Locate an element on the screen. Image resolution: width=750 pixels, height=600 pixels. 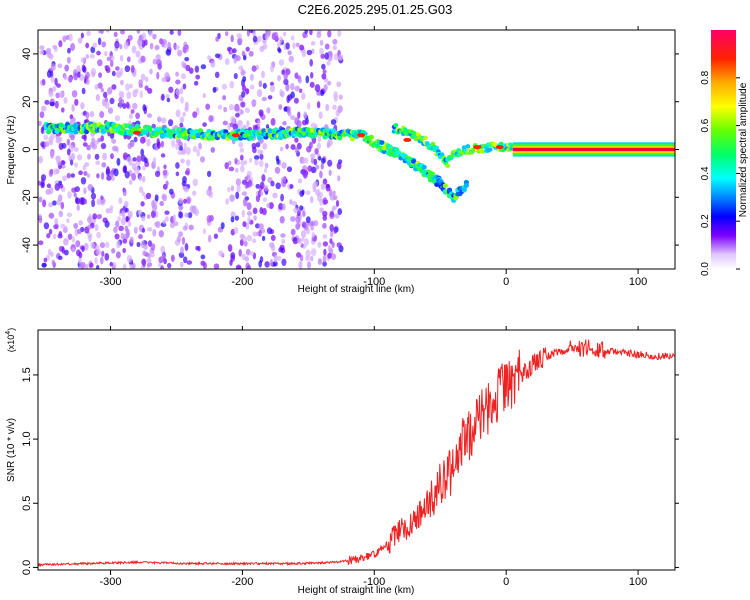
colorbar-tick-label: 0.4 is located at coordinates (705, 173).